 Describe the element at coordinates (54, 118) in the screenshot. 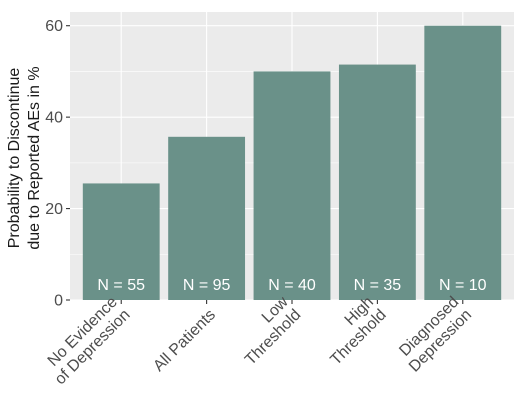

I see `y-tick-label: 40` at that location.